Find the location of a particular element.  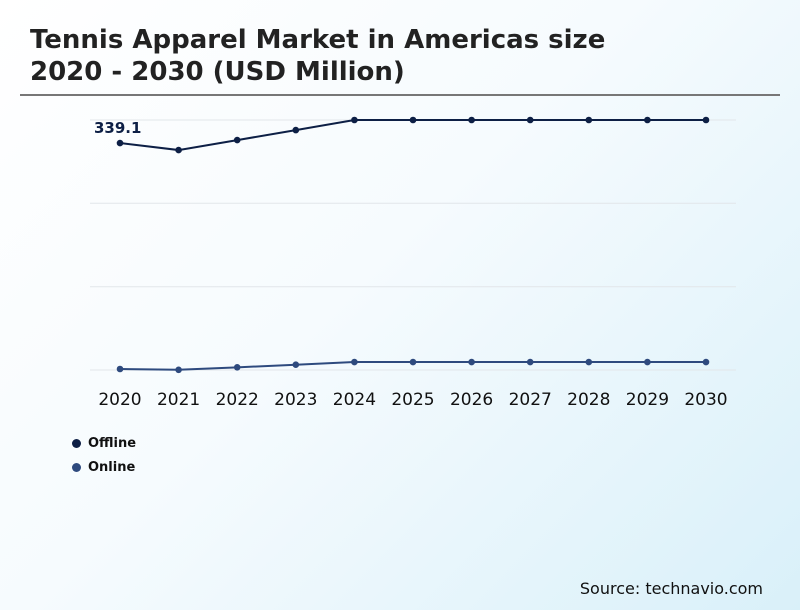

series-line-offline is located at coordinates (412, 135).